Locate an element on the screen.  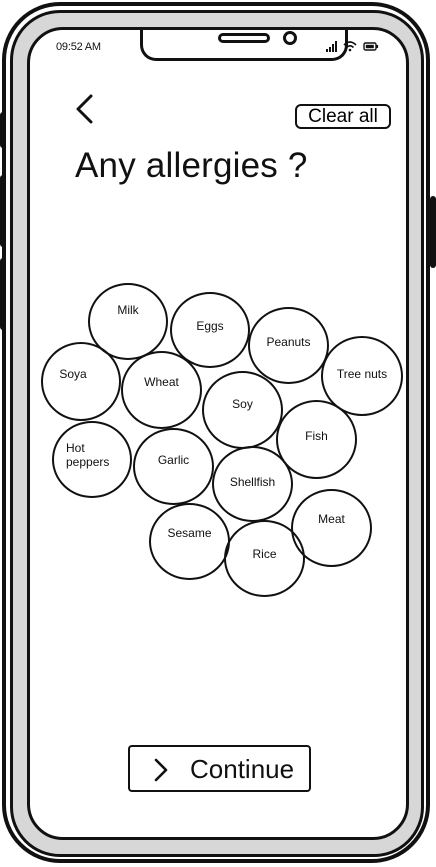
continue-button: Continue is located at coordinates (219, 768).